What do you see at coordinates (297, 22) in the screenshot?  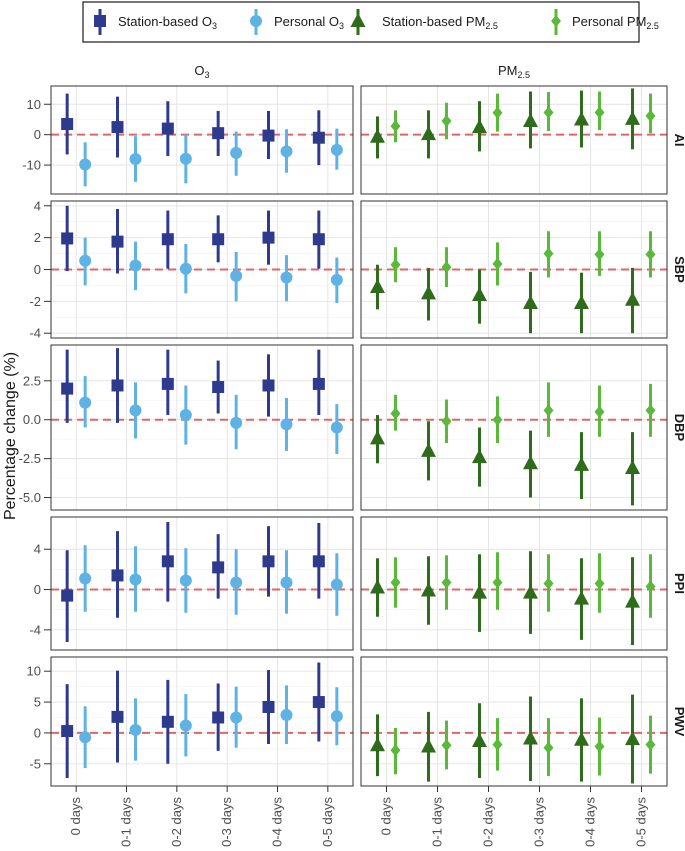 I see `legend-item-personal_o3: Personal O3` at bounding box center [297, 22].